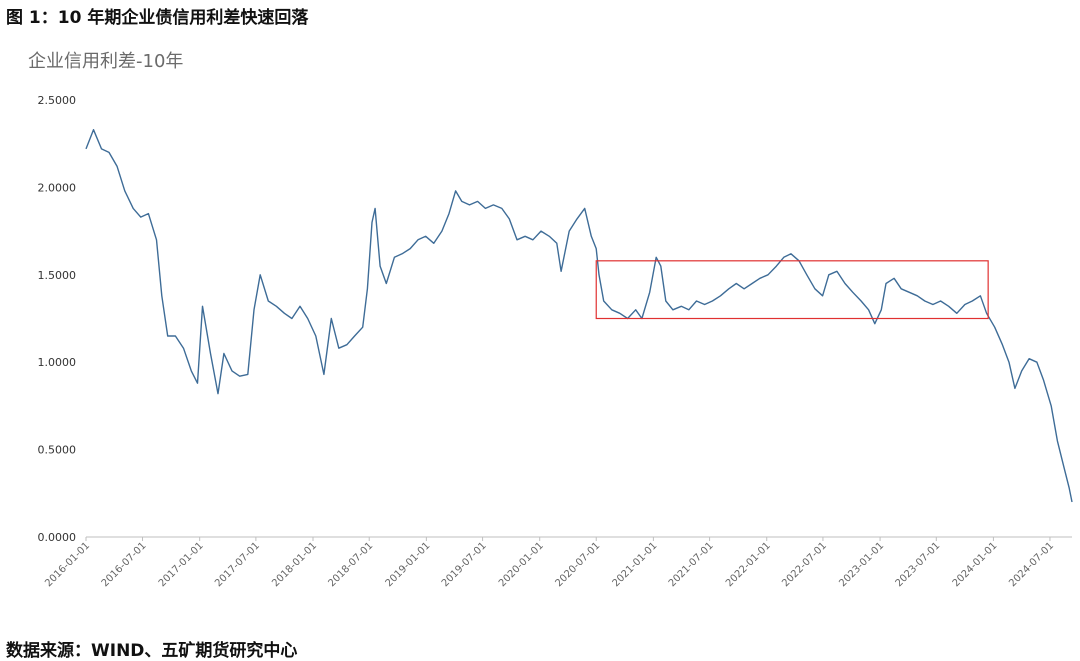 The width and height of the screenshot is (1080, 661). What do you see at coordinates (181, 564) in the screenshot?
I see `x-tick-label: 2017-01-01` at bounding box center [181, 564].